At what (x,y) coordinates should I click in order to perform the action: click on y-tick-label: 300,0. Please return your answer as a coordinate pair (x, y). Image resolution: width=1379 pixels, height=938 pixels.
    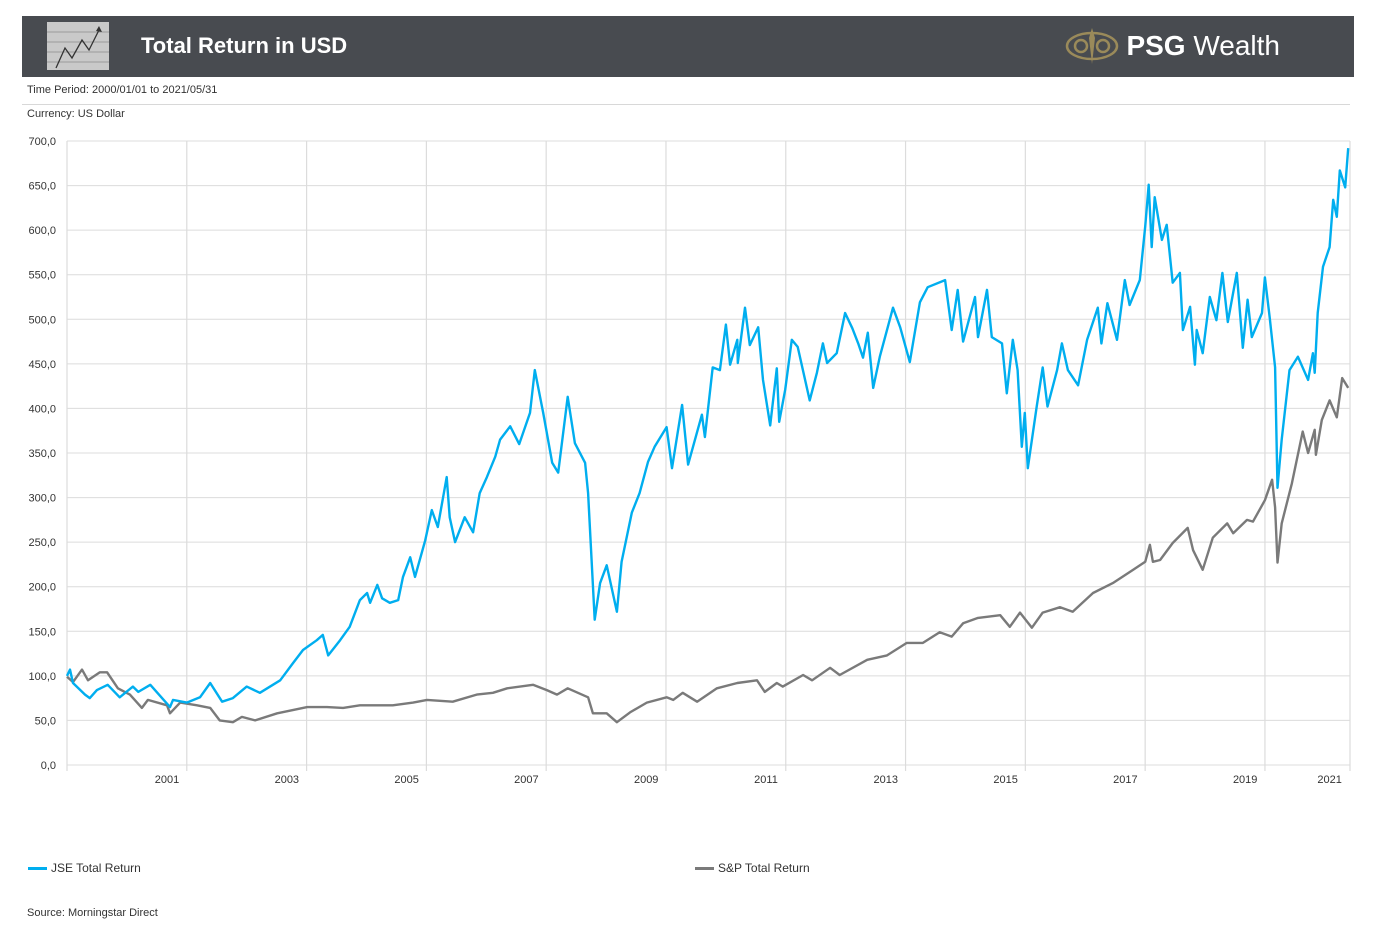
    Looking at the image, I should click on (42, 499).